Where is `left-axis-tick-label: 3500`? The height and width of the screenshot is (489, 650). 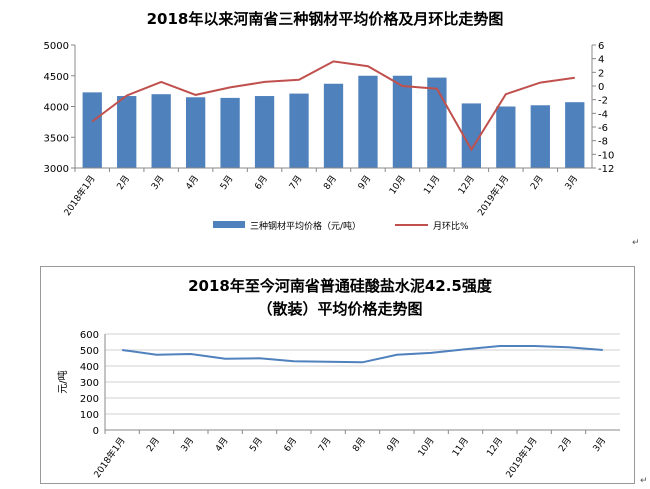
left-axis-tick-label: 3500 is located at coordinates (56, 138).